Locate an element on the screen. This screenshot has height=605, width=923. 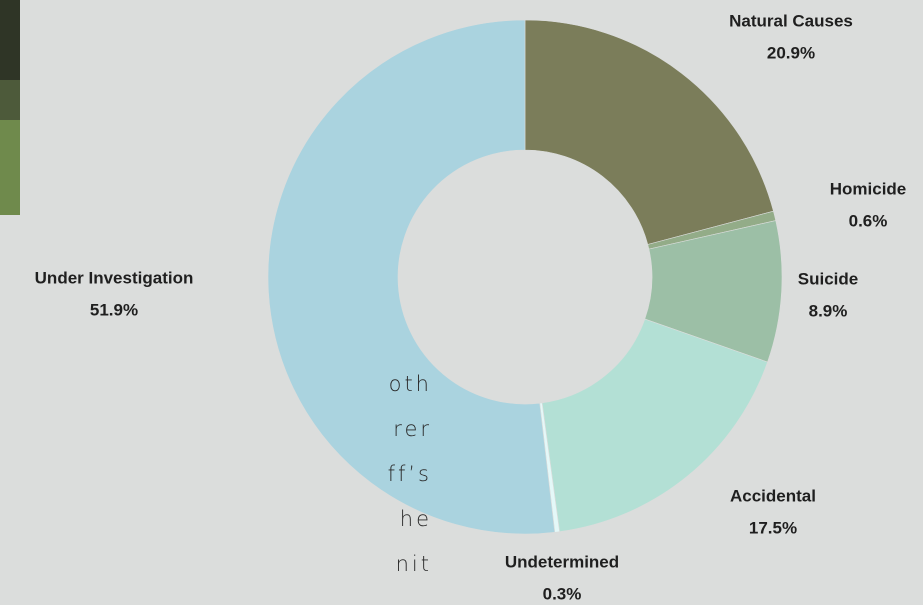
slice-value-label: 20.9% is located at coordinates (791, 52).